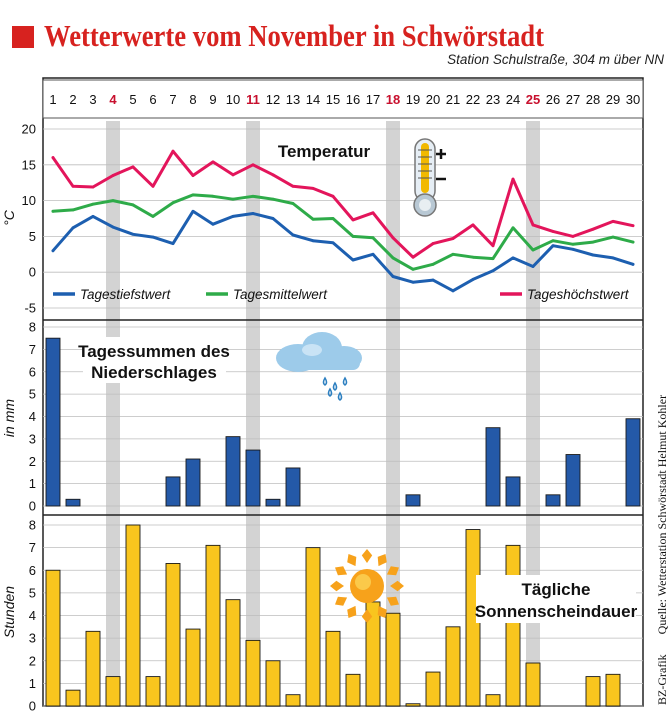  Describe the element at coordinates (313, 99) in the screenshot. I see `day-label-14: 14` at that location.